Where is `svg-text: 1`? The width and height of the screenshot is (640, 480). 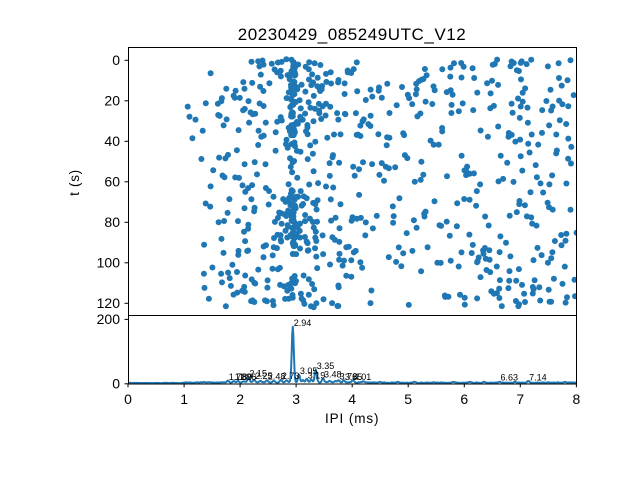
svg-text: 1 is located at coordinates (184, 399).